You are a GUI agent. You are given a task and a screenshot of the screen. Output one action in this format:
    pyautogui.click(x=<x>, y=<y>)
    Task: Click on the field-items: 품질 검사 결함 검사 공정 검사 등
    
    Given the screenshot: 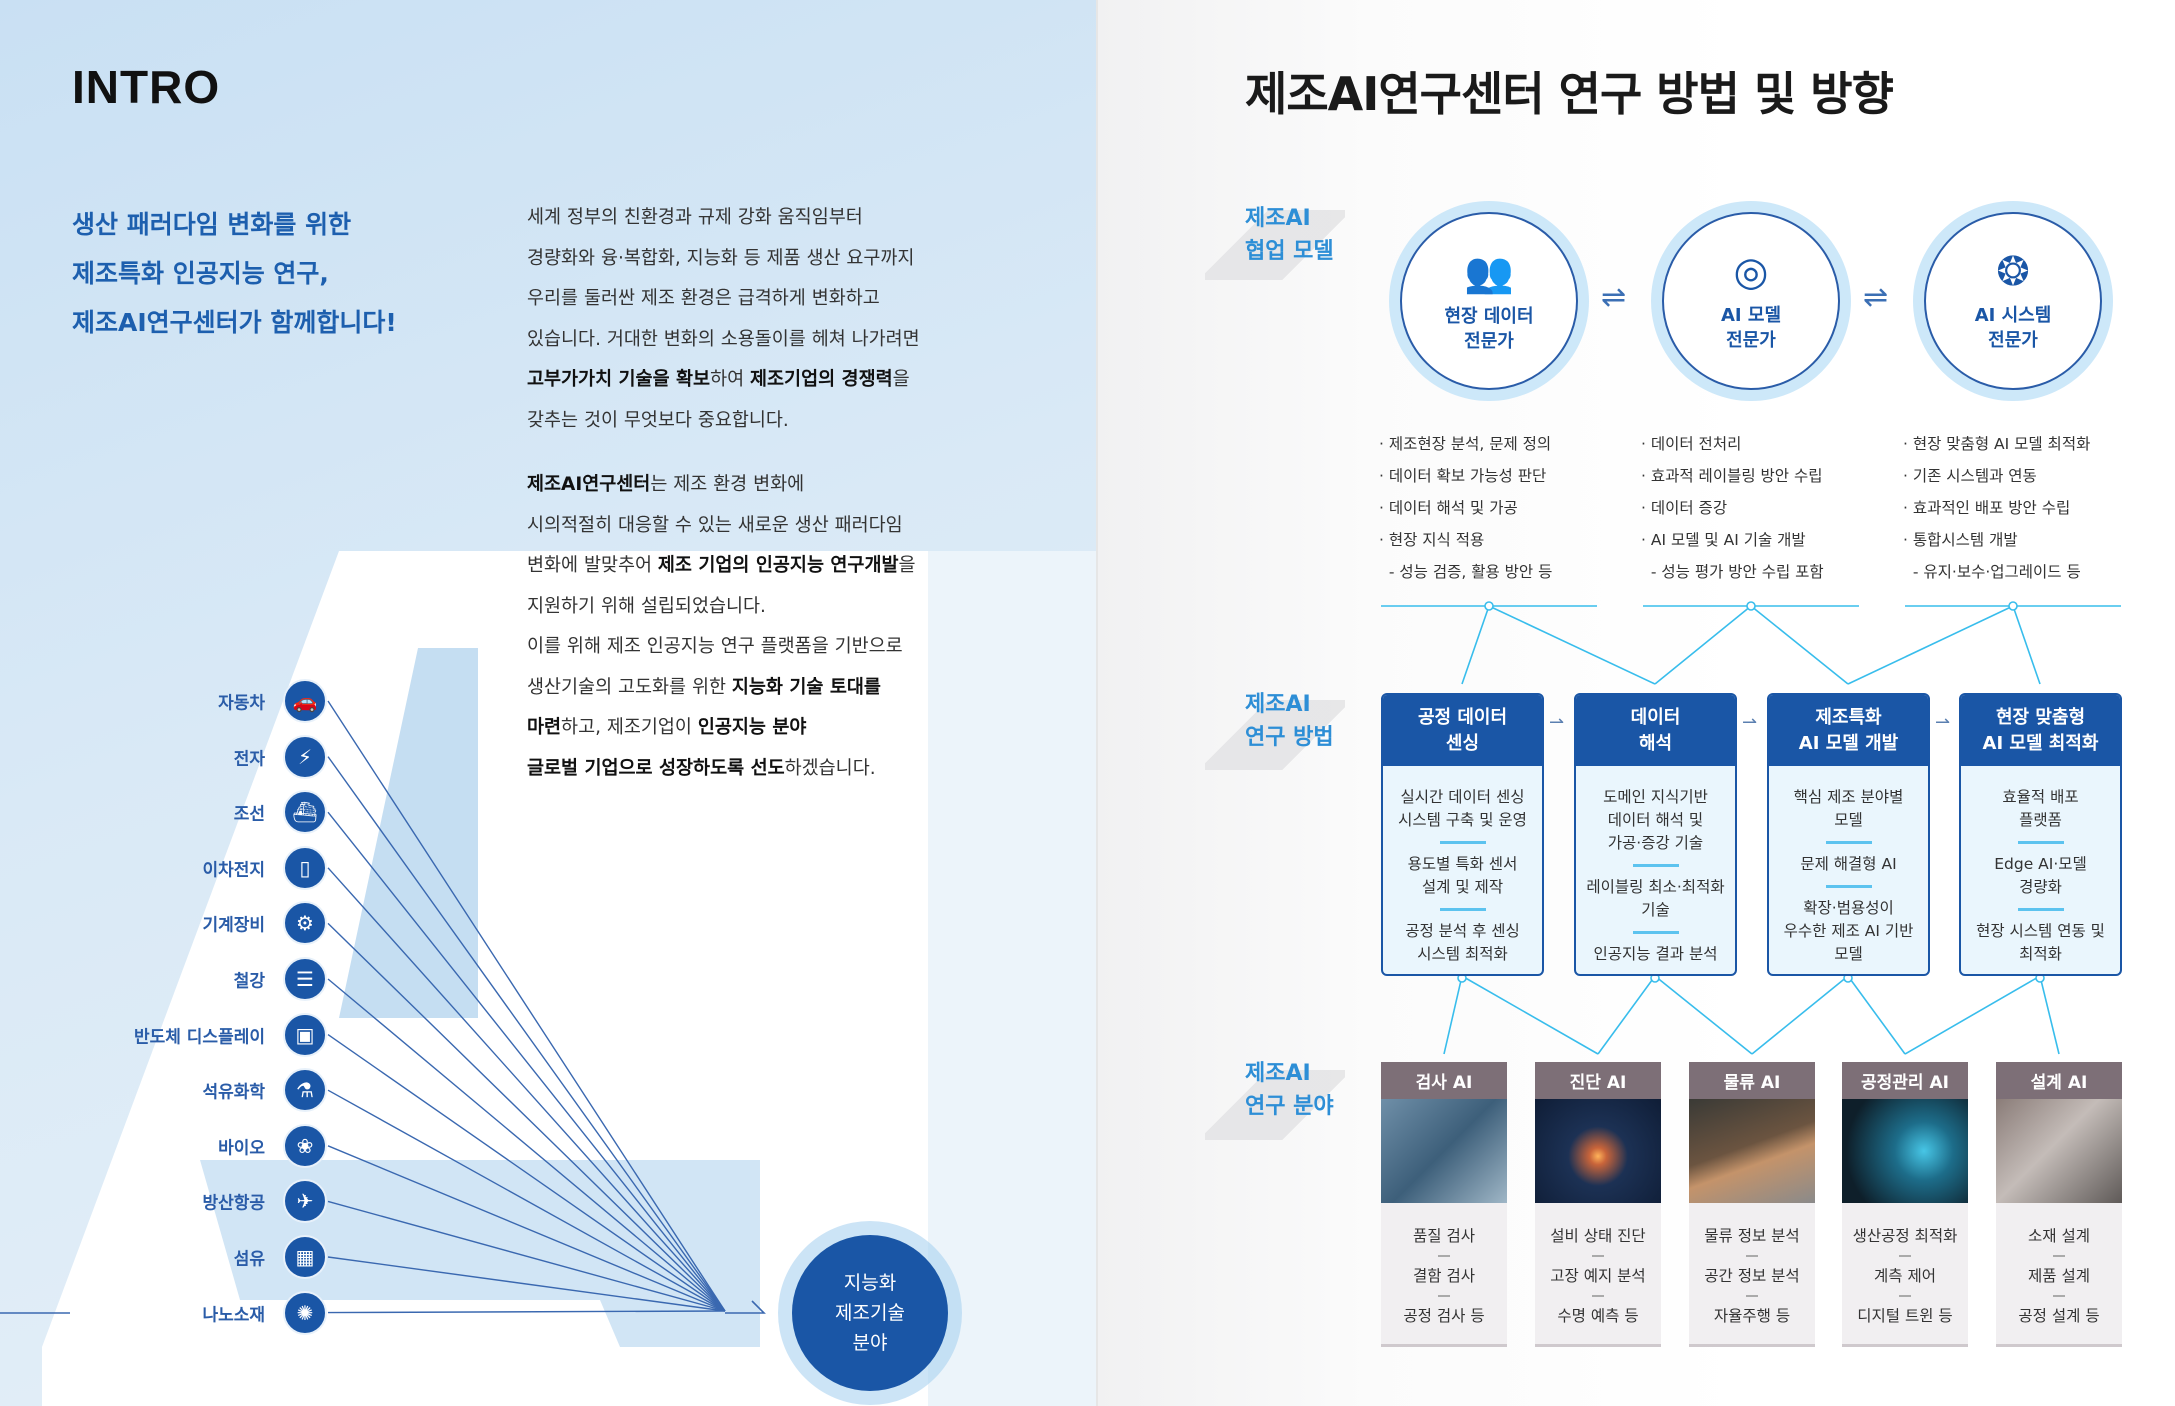 What is the action you would take?
    pyautogui.click(x=1444, y=1265)
    